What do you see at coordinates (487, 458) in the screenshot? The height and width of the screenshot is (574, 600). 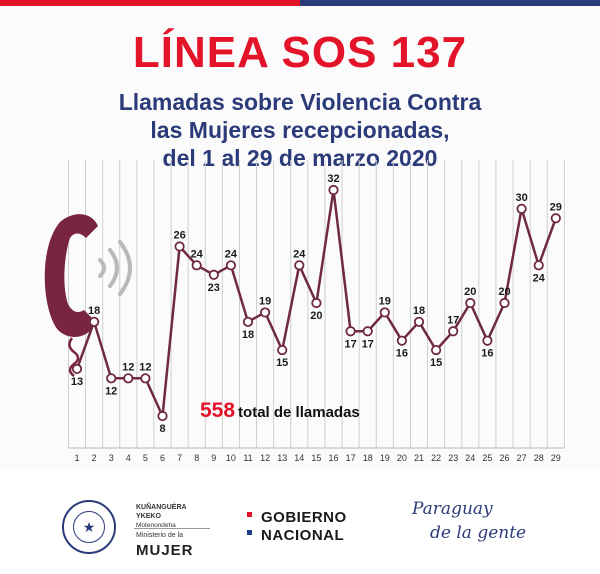 I see `x-tick-label: 25` at bounding box center [487, 458].